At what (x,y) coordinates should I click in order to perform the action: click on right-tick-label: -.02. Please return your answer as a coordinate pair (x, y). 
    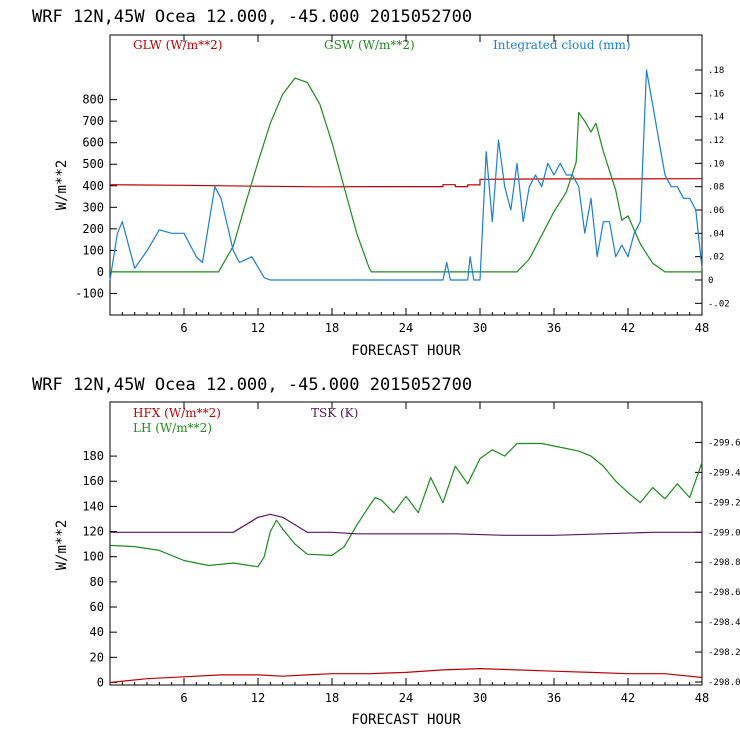
    Looking at the image, I should click on (719, 304).